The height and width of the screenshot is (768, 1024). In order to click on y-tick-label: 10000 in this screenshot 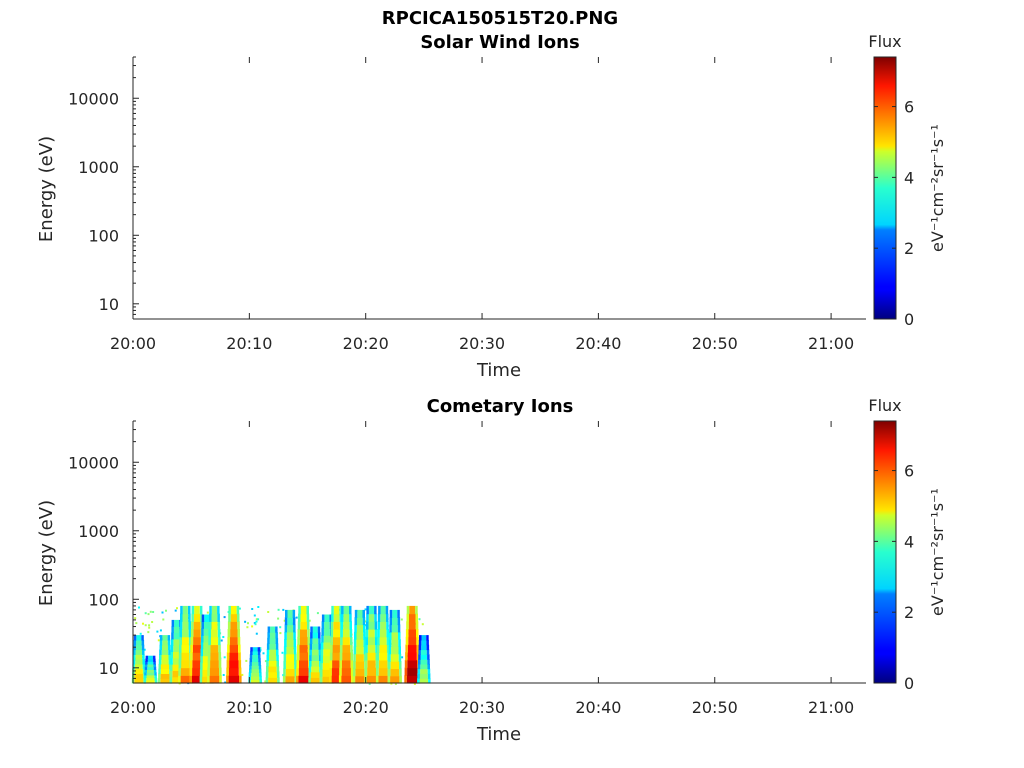, I will do `click(93, 462)`.